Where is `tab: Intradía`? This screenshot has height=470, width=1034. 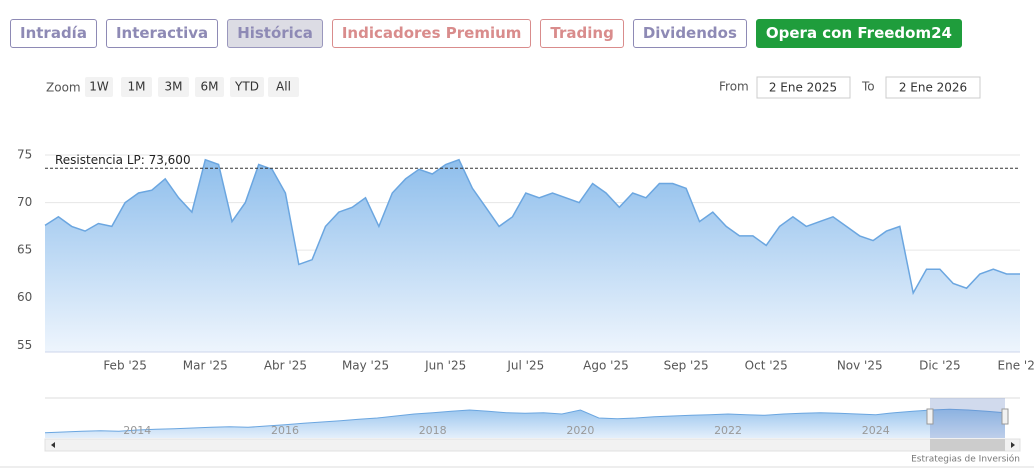
tab: Intradía is located at coordinates (53, 33).